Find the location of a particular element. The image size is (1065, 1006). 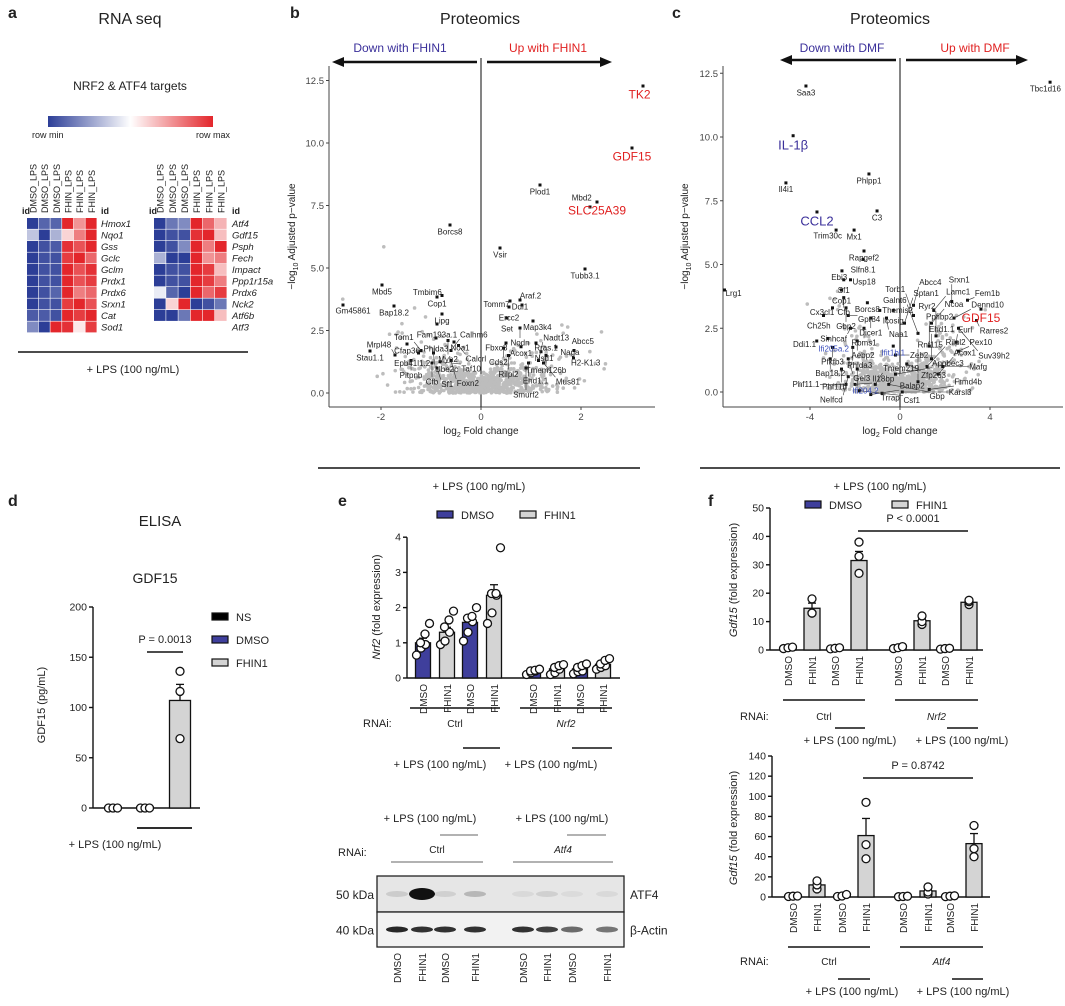

heatmap-row-label: Impact is located at coordinates (246, 270).